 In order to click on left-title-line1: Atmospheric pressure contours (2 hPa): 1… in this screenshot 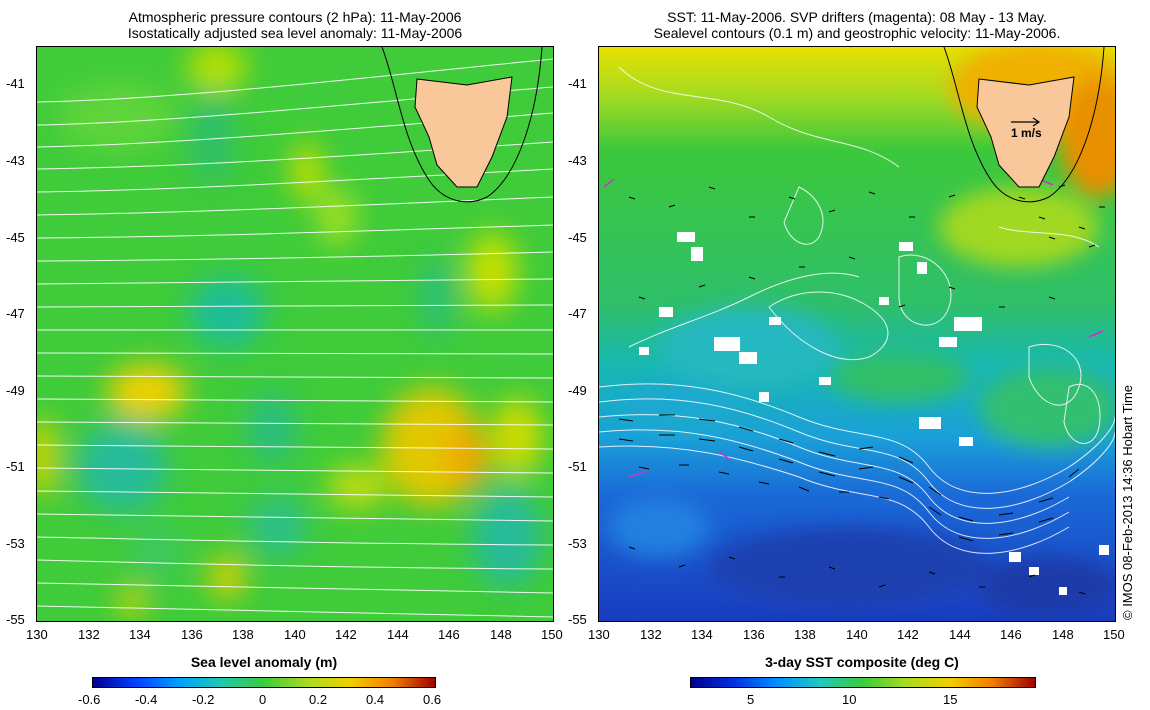, I will do `click(295, 17)`.